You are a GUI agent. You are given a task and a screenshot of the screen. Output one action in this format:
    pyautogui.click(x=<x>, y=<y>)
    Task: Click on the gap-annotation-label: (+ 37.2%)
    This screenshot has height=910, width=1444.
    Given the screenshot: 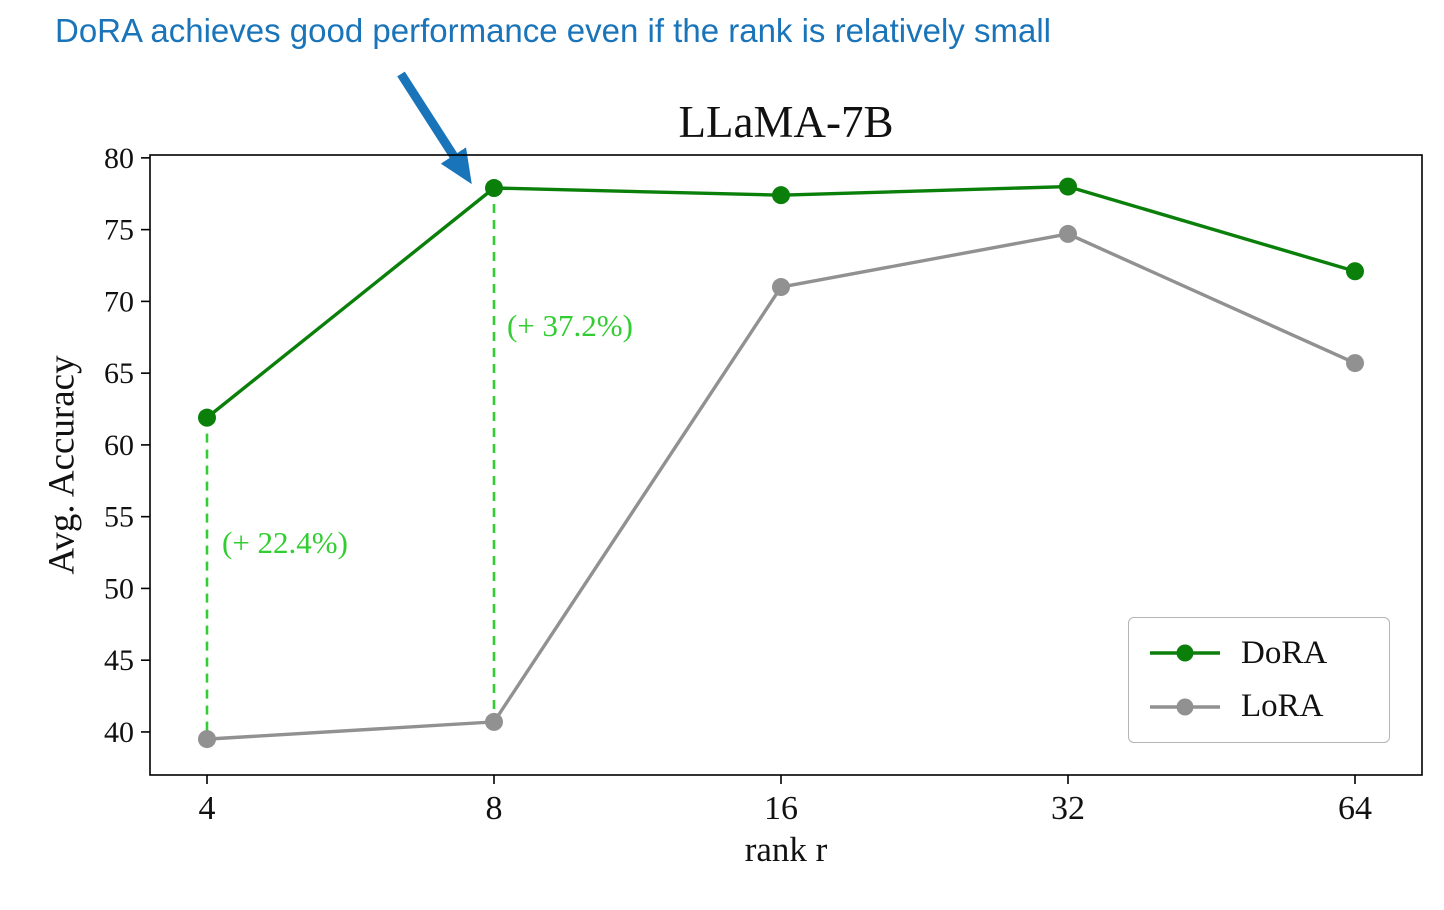 What is the action you would take?
    pyautogui.click(x=570, y=325)
    